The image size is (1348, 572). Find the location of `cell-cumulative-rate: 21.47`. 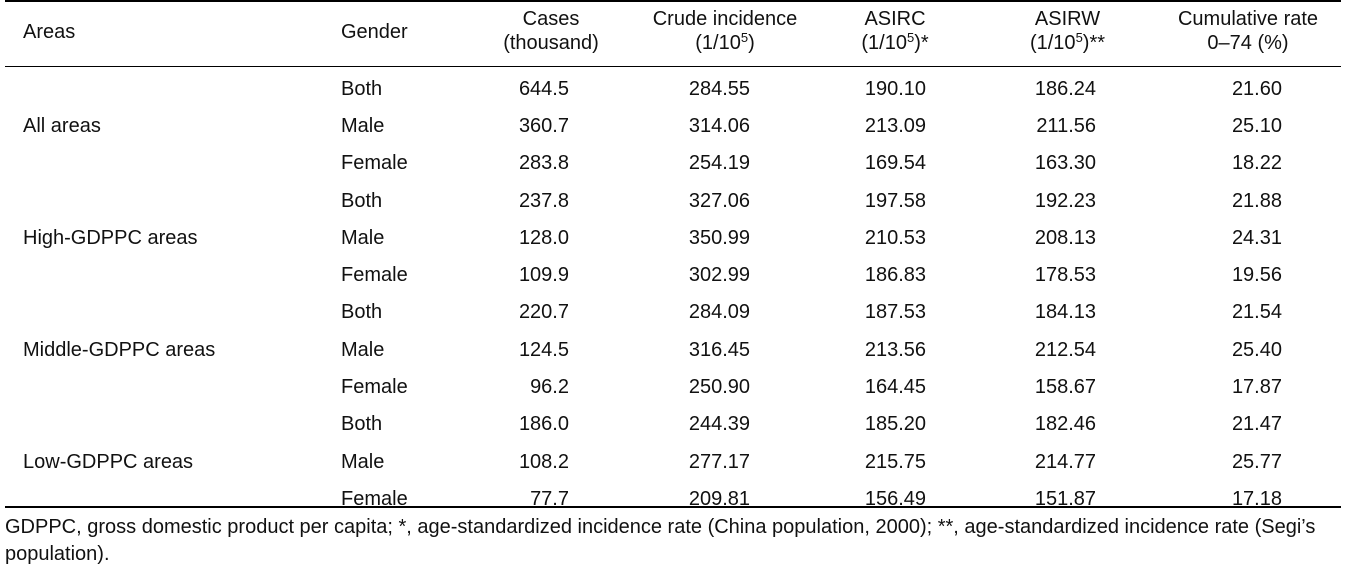

cell-cumulative-rate: 21.47 is located at coordinates (1256, 424).